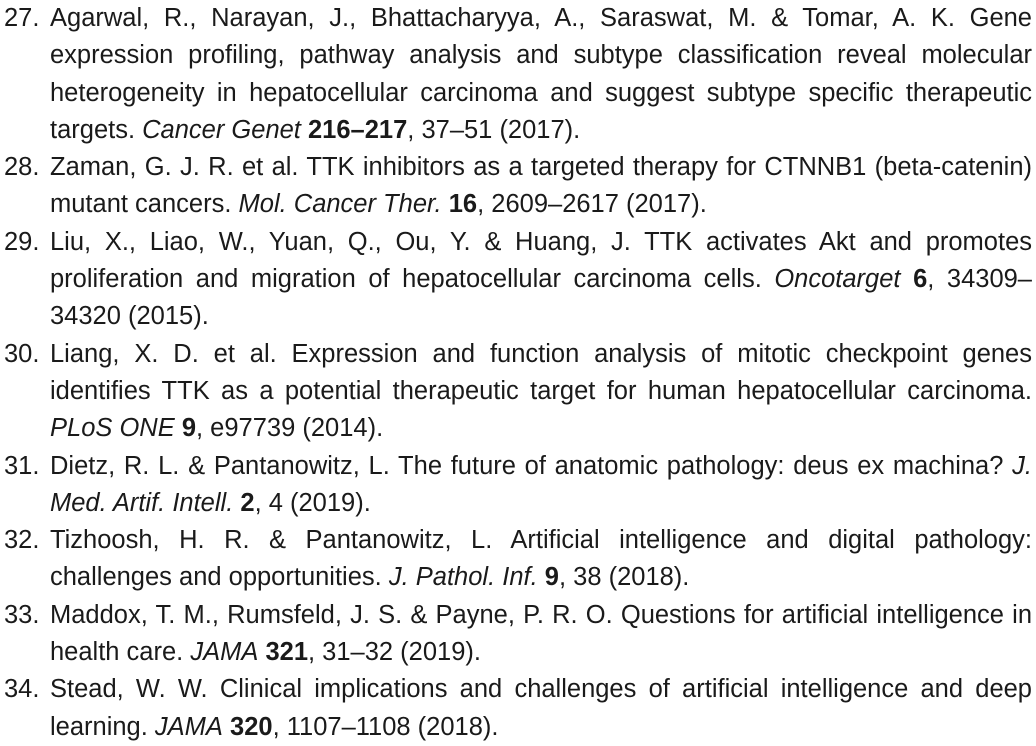  I want to click on journal-name: J. Med. Artif. Intell., so click(541, 484).